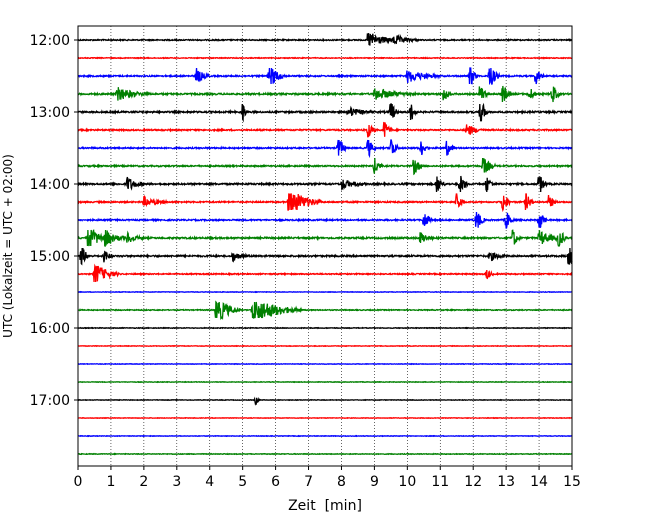 The image size is (650, 520). I want to click on x-tick-label: 9, so click(374, 482).